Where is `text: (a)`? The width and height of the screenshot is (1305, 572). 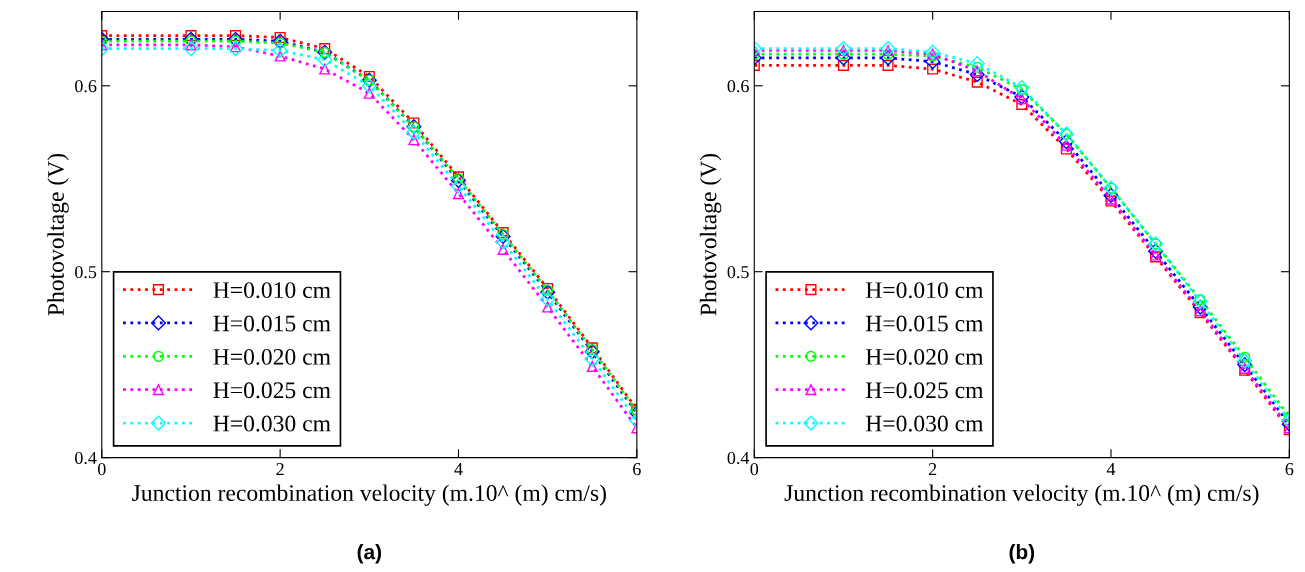 text: (a) is located at coordinates (369, 554).